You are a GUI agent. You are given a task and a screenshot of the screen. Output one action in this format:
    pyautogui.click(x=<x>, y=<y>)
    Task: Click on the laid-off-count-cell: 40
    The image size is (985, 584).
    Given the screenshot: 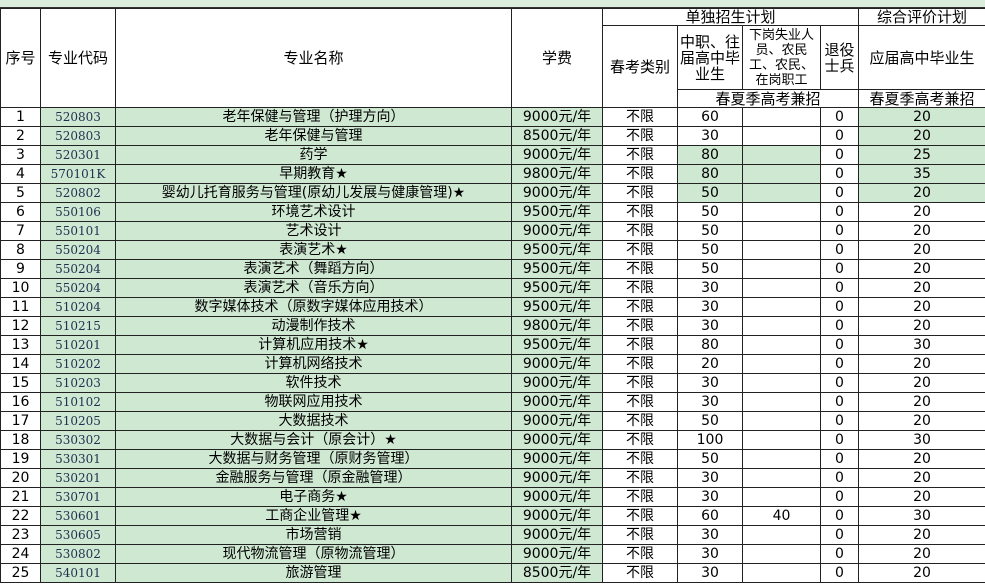 What is the action you would take?
    pyautogui.click(x=781, y=516)
    